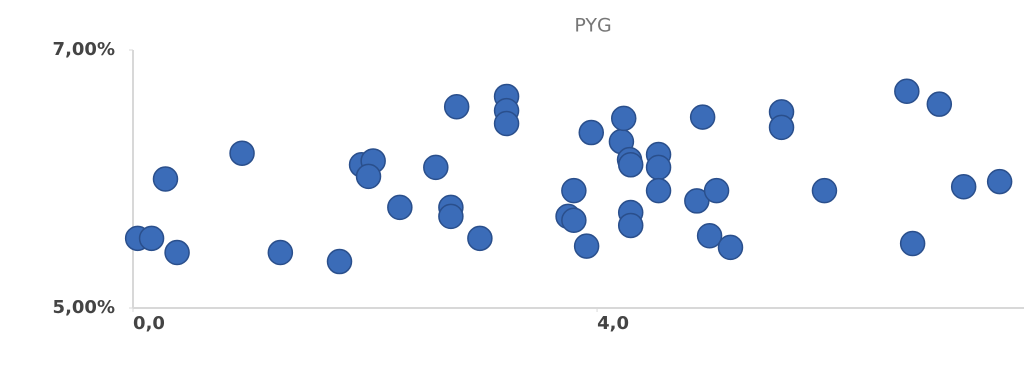 Image resolution: width=1024 pixels, height=381 pixels. Describe the element at coordinates (84, 49) in the screenshot. I see `y-tick-label: 7,00%` at that location.